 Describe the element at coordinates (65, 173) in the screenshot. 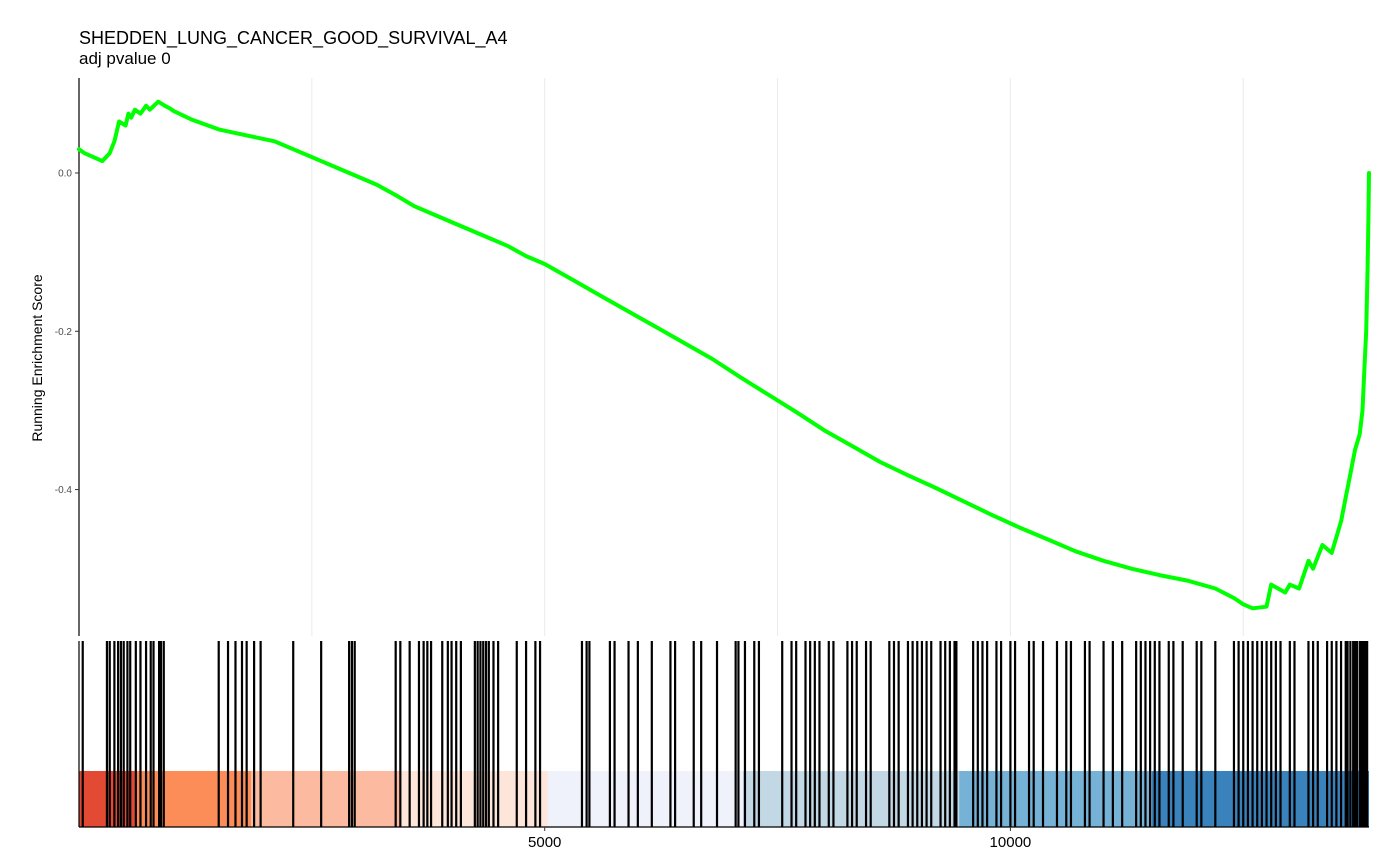

I see `y-tick-label: 0.0` at that location.